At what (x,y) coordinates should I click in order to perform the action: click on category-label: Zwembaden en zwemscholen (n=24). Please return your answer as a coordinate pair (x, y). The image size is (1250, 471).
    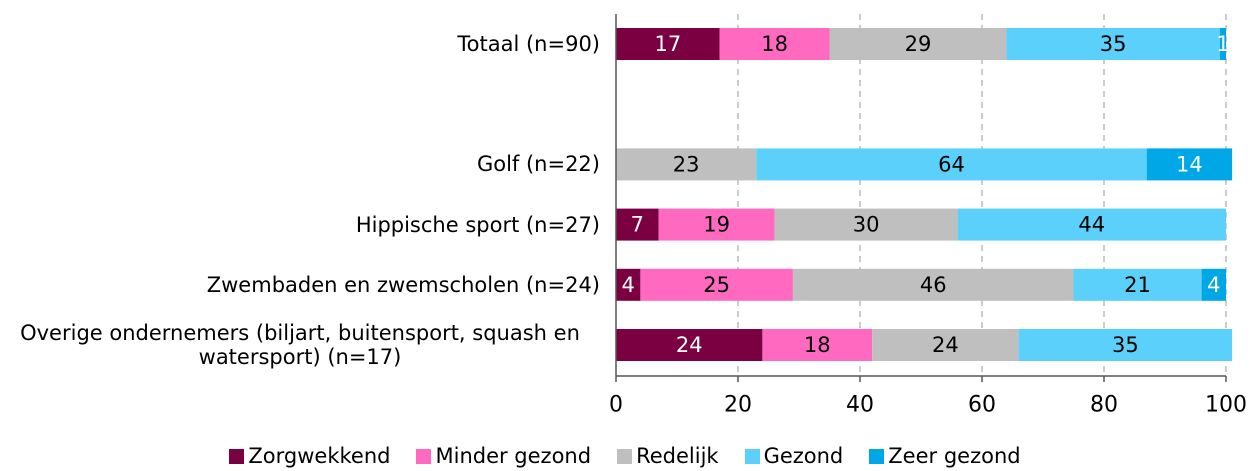
    Looking at the image, I should click on (403, 284).